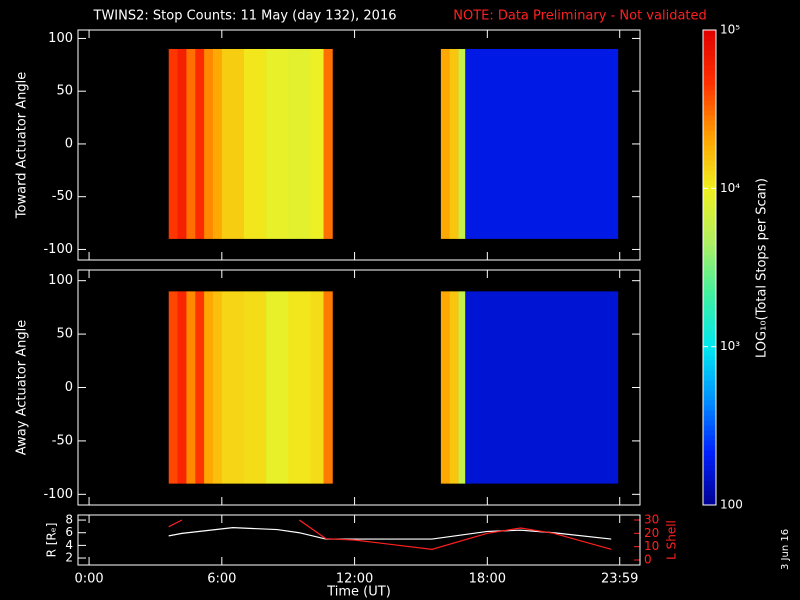  Describe the element at coordinates (731, 505) in the screenshot. I see `colorbar-tick-label: 100` at that location.